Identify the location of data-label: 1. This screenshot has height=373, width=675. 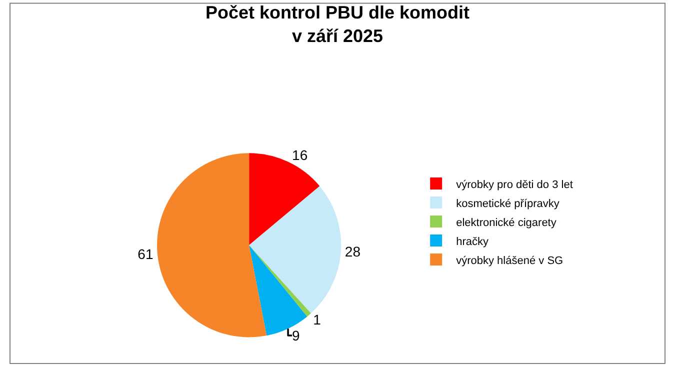
(317, 320).